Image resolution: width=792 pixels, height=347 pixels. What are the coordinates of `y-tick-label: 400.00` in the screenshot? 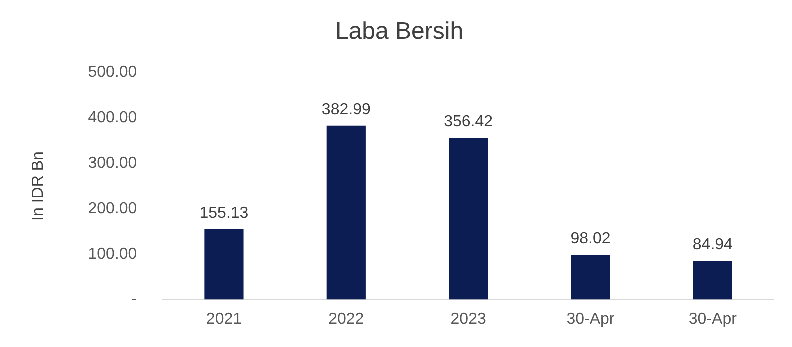 It's located at (113, 118).